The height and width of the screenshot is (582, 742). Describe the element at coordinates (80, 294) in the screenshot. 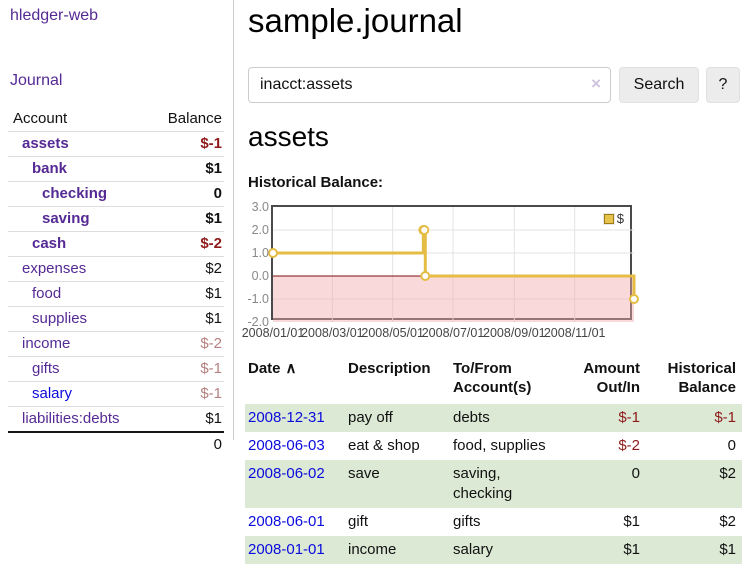

I see `account-cell: food` at that location.